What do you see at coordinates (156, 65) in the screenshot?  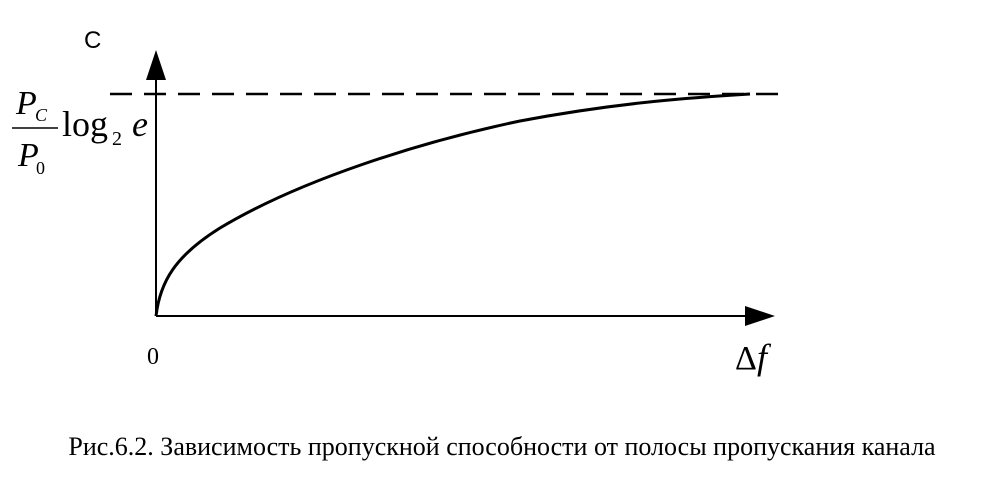 I see `y-axis-arrow` at bounding box center [156, 65].